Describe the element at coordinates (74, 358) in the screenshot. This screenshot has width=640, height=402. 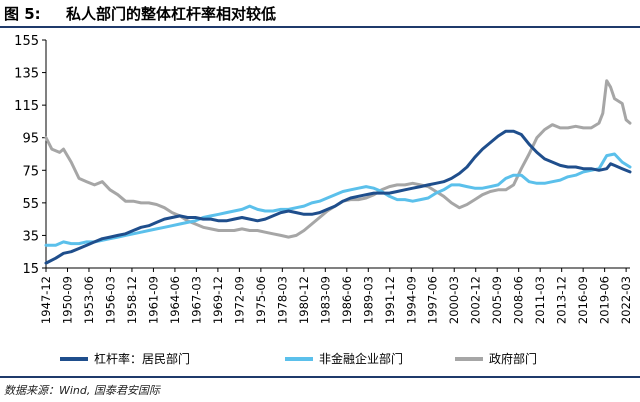
I see `legend-swatch-household` at that location.